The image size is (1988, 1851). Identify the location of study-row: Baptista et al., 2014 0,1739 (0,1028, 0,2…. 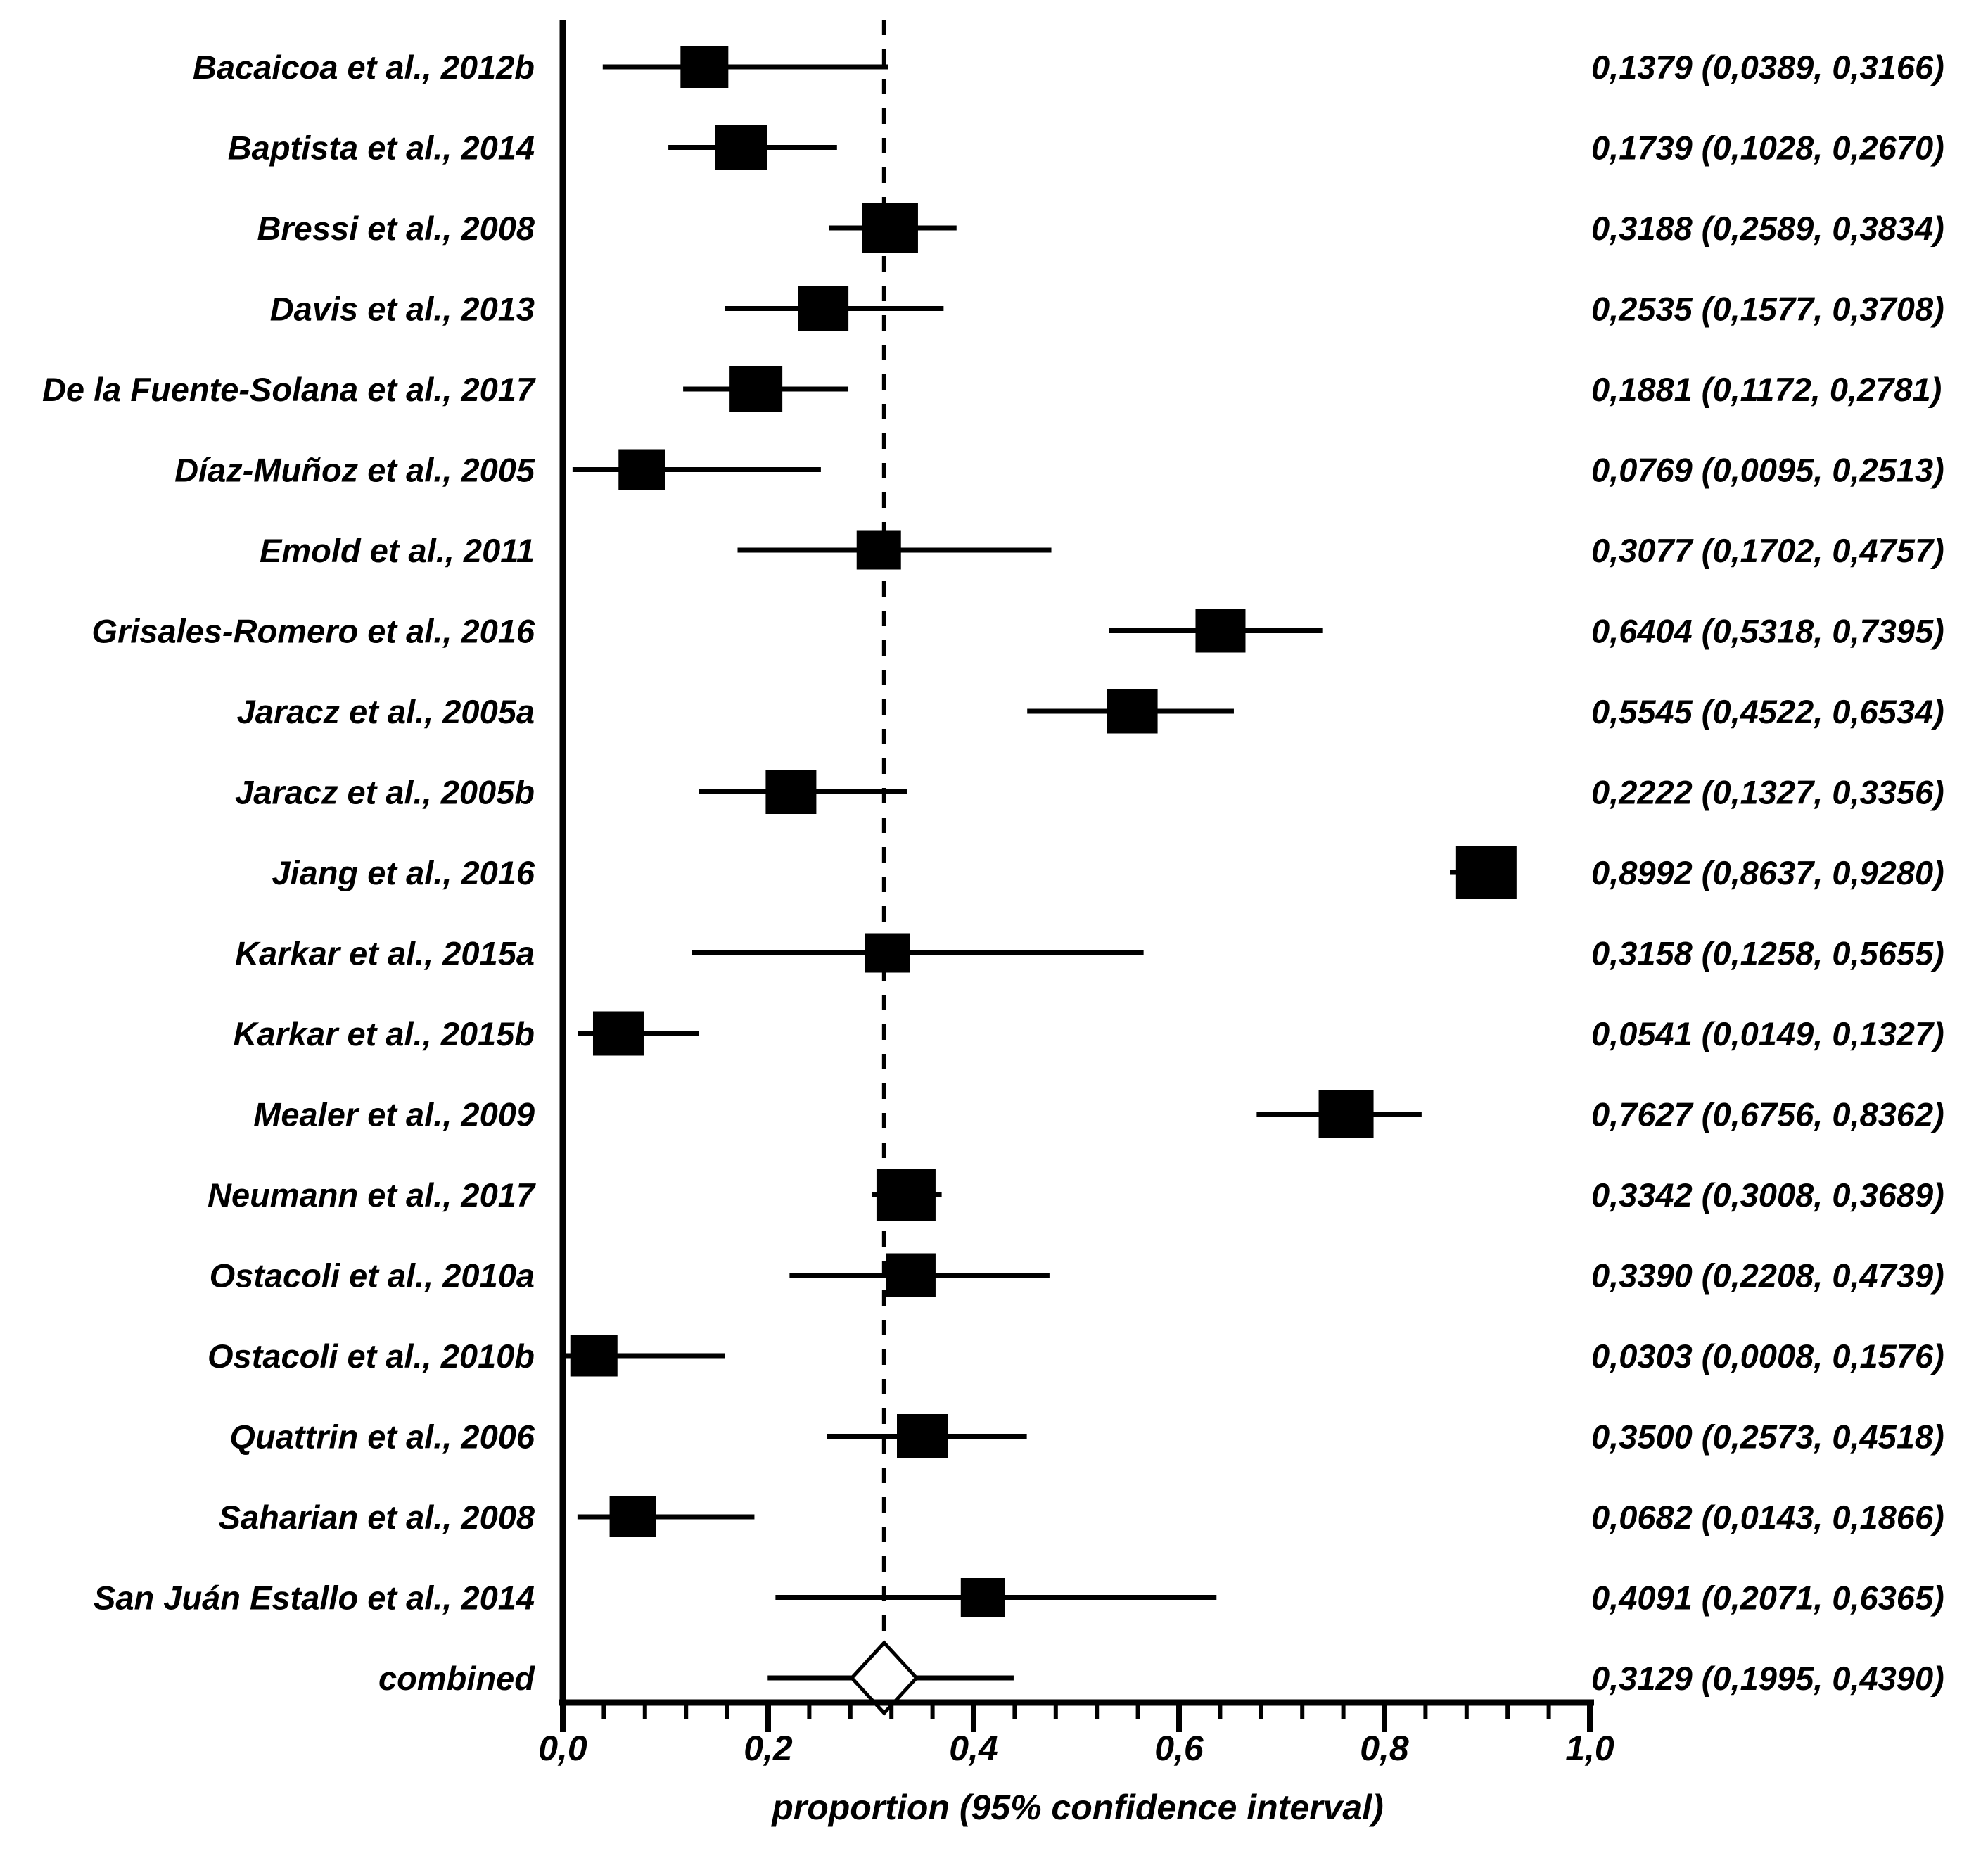
(1086, 147).